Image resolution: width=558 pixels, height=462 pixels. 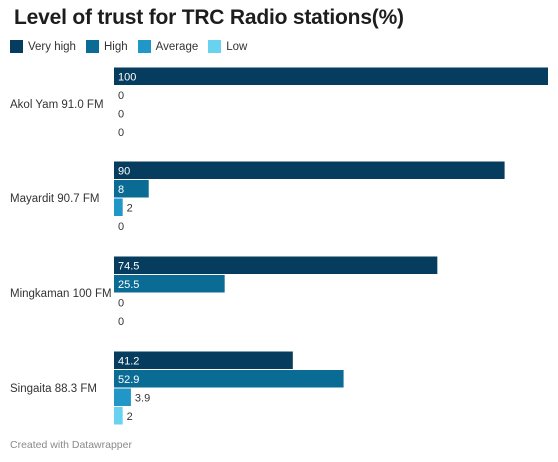 I want to click on legend-item-average: Average, so click(x=168, y=46).